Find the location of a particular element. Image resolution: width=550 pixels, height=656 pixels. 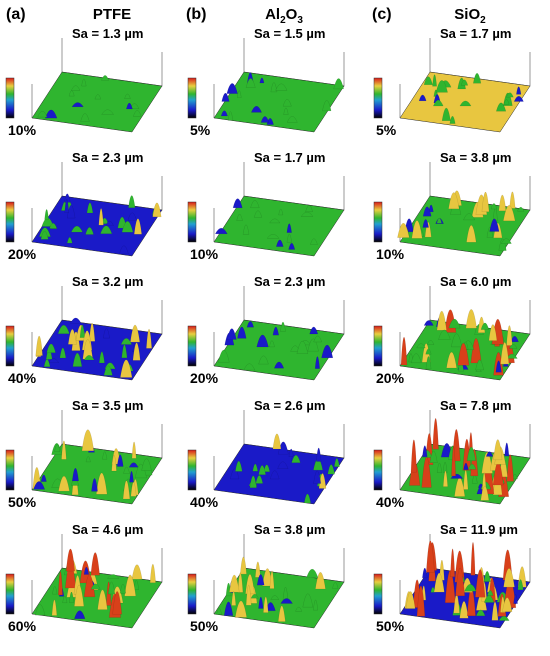

surface-plot-r4-c1 is located at coordinates (266, 581).